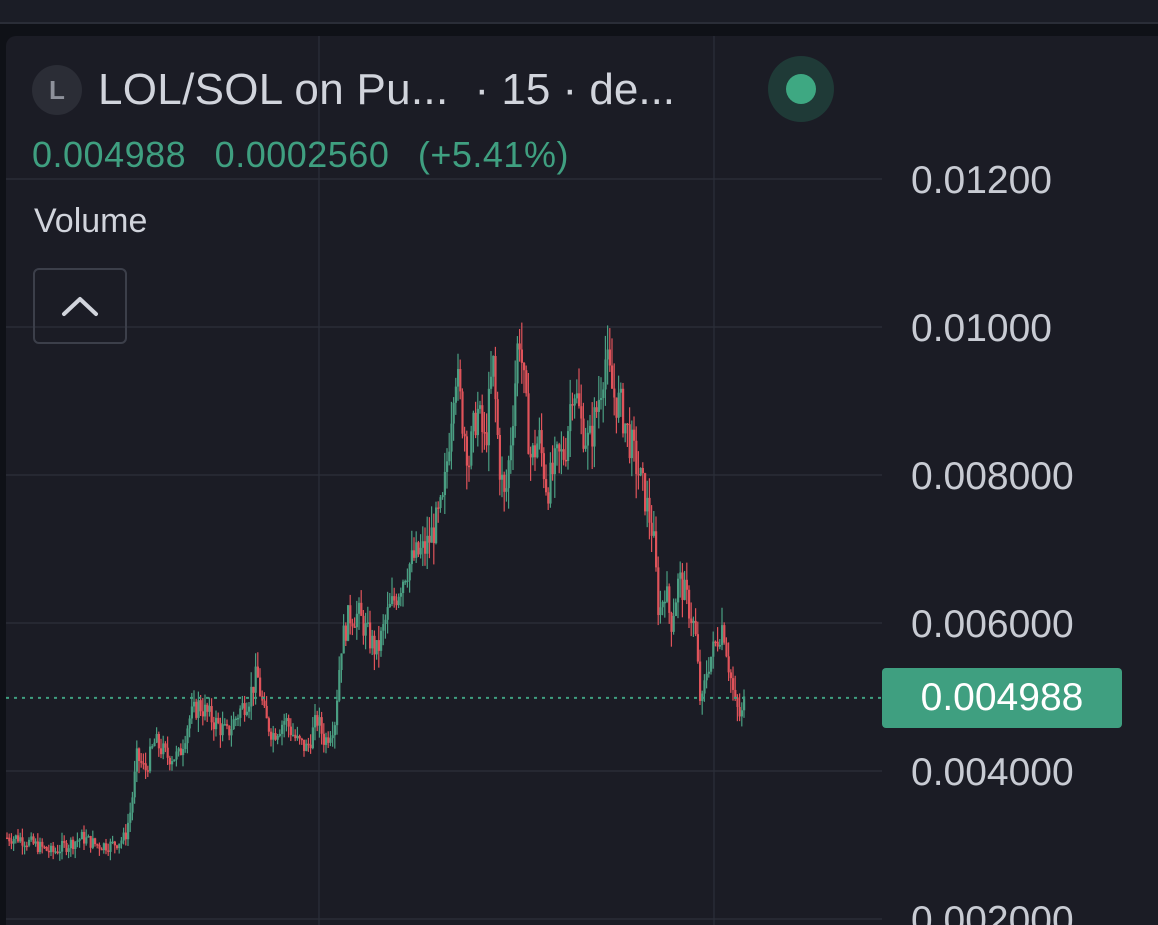  What do you see at coordinates (91, 221) in the screenshot?
I see `volume-indicator-label: Volume` at bounding box center [91, 221].